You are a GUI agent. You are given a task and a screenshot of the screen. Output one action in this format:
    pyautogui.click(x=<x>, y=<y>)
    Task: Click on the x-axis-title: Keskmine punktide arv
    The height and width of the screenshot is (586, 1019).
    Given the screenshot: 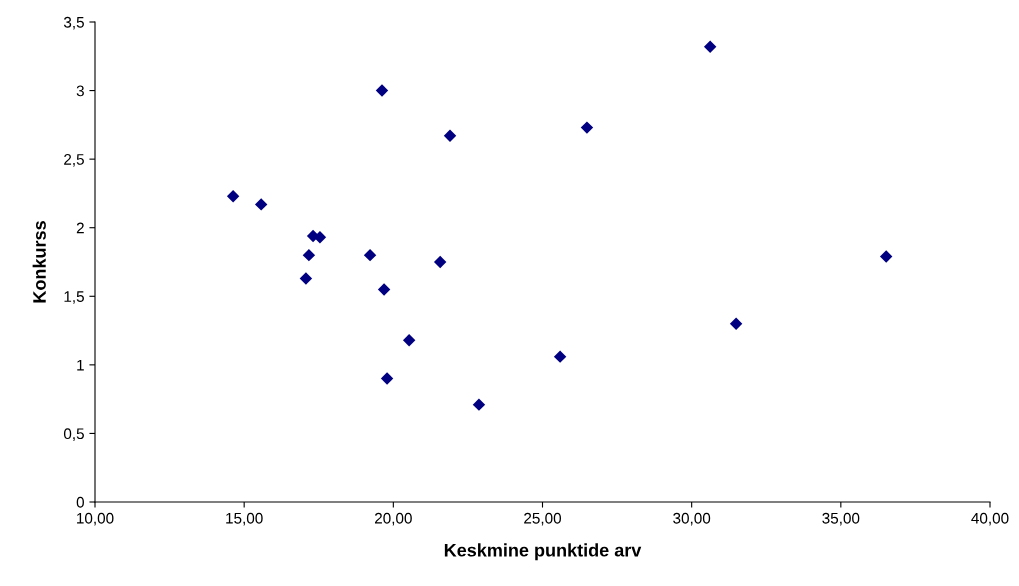 What is the action you would take?
    pyautogui.click(x=543, y=552)
    